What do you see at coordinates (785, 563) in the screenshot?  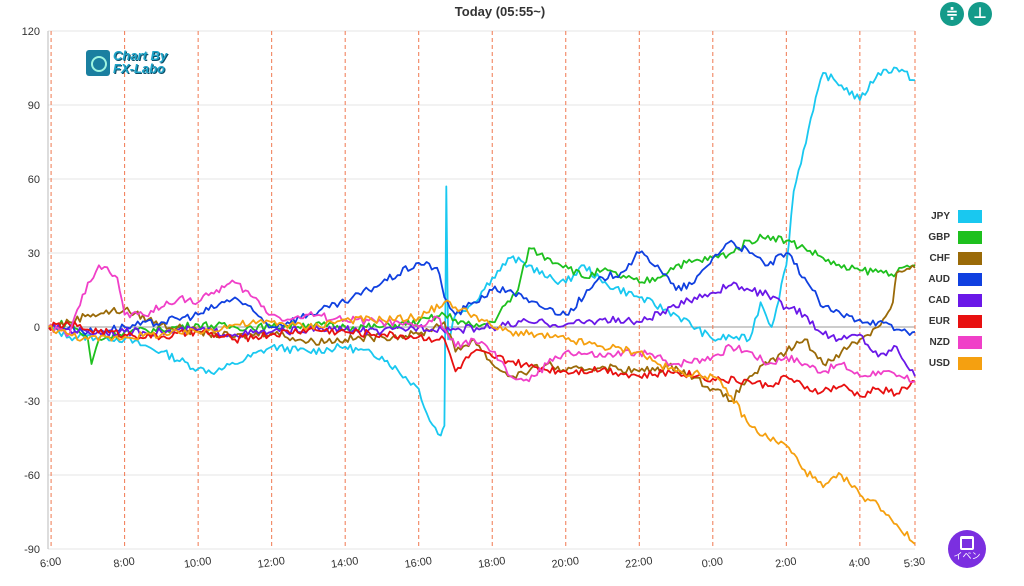 I see `x-tick-label: 2:00` at bounding box center [785, 563].